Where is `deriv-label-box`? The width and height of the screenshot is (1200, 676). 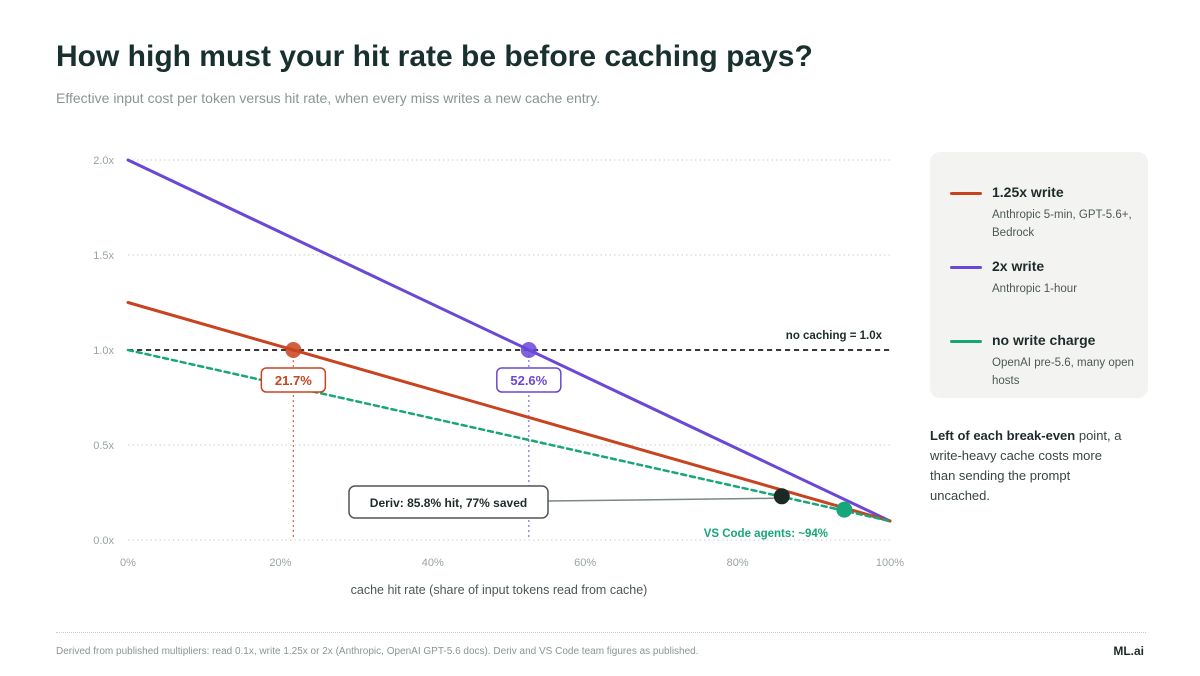 deriv-label-box is located at coordinates (448, 502).